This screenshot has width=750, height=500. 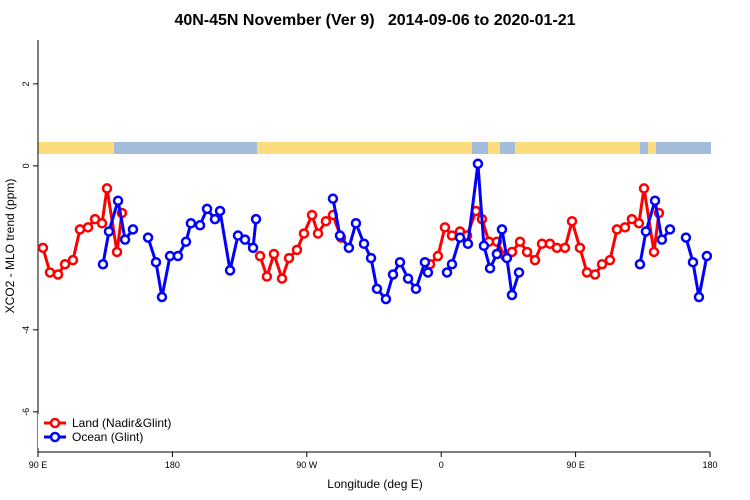 I want to click on y-axis-label: XCO2 - MLO trend (ppm), so click(x=10, y=246).